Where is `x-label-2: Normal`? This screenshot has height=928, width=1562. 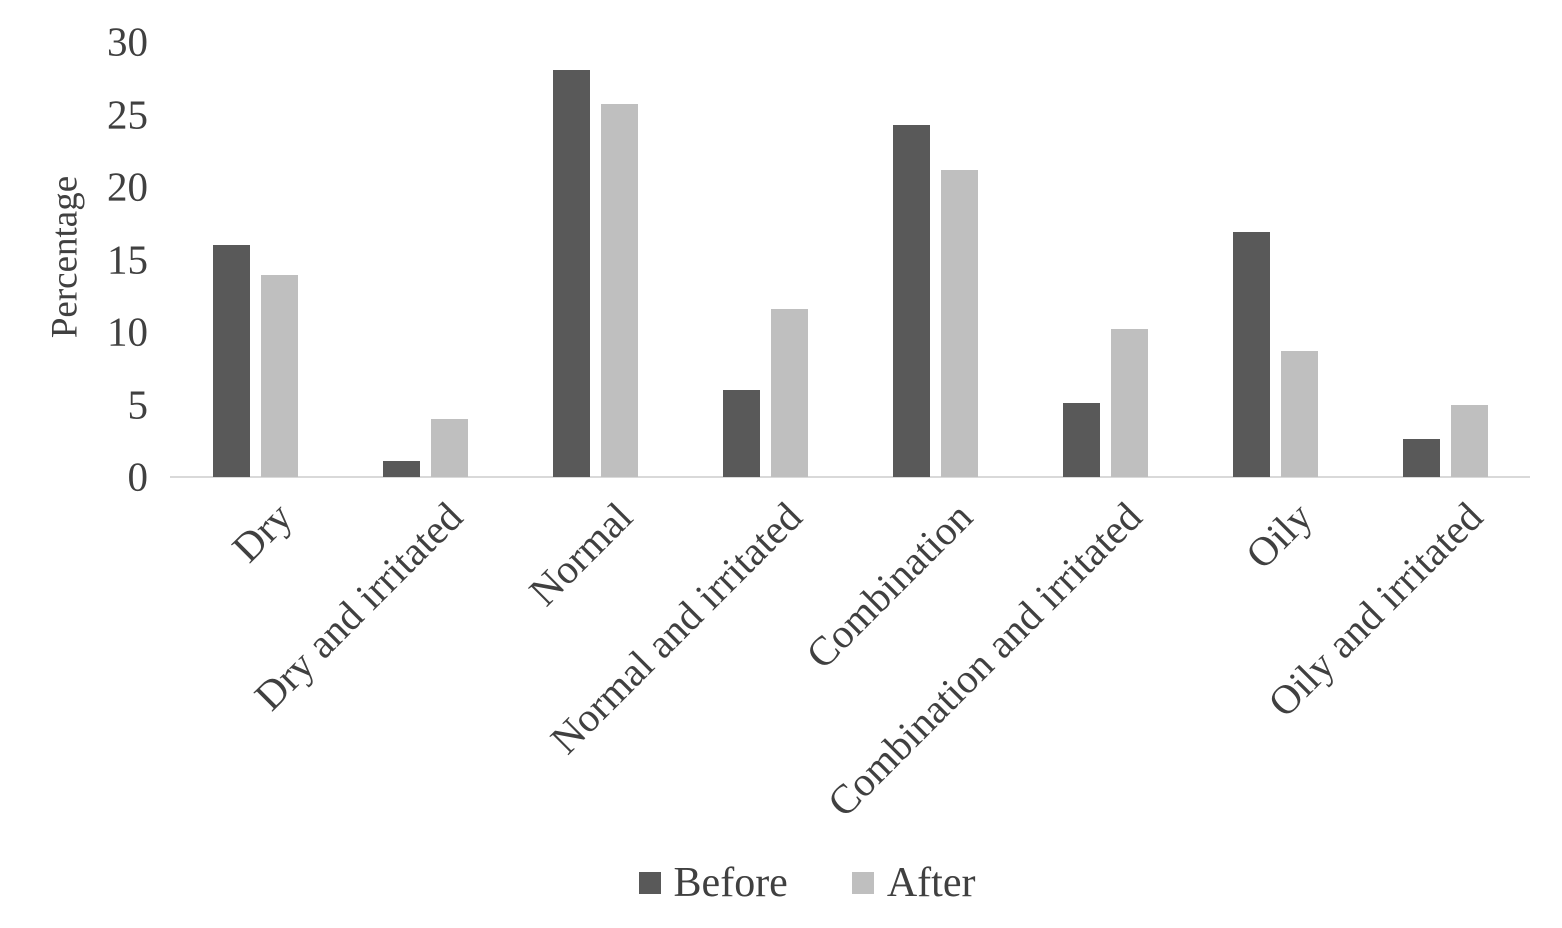 x-label-2: Normal is located at coordinates (580, 554).